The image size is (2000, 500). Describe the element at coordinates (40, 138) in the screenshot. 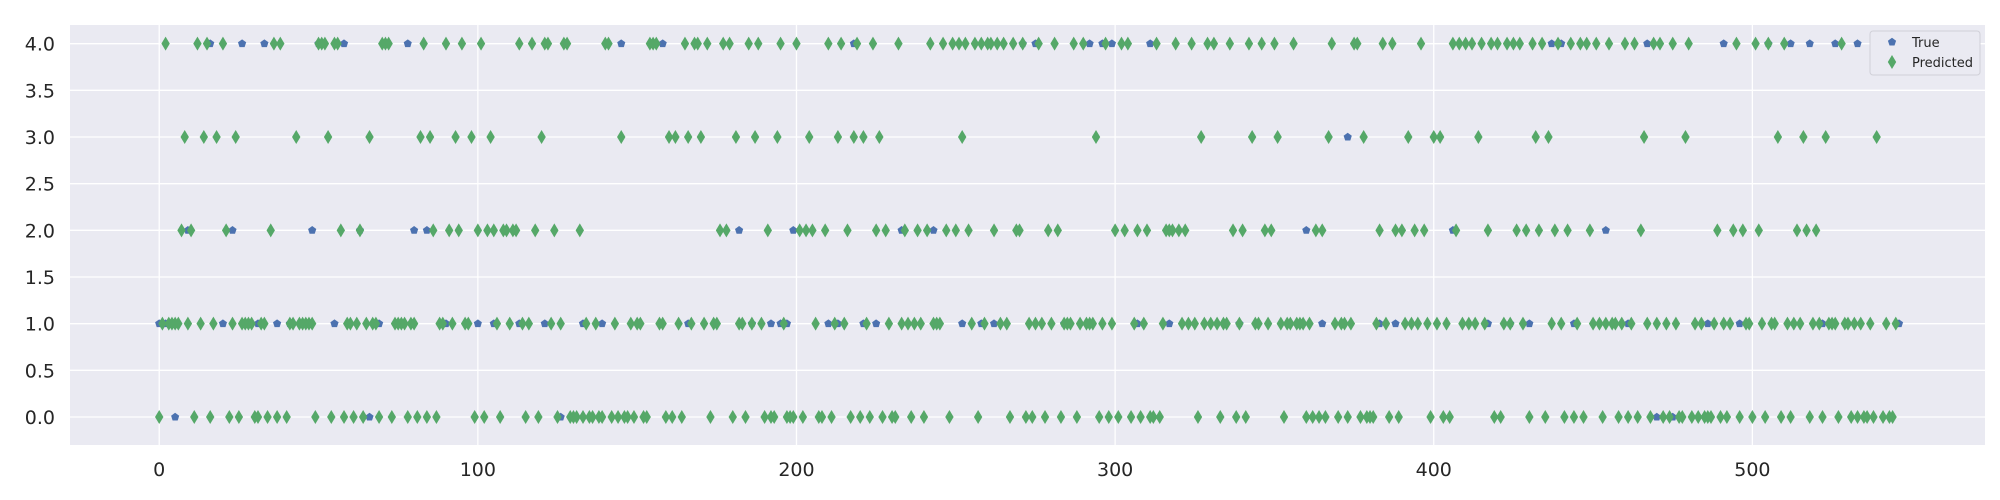

I see `y-tick-label-6: 3.0` at that location.